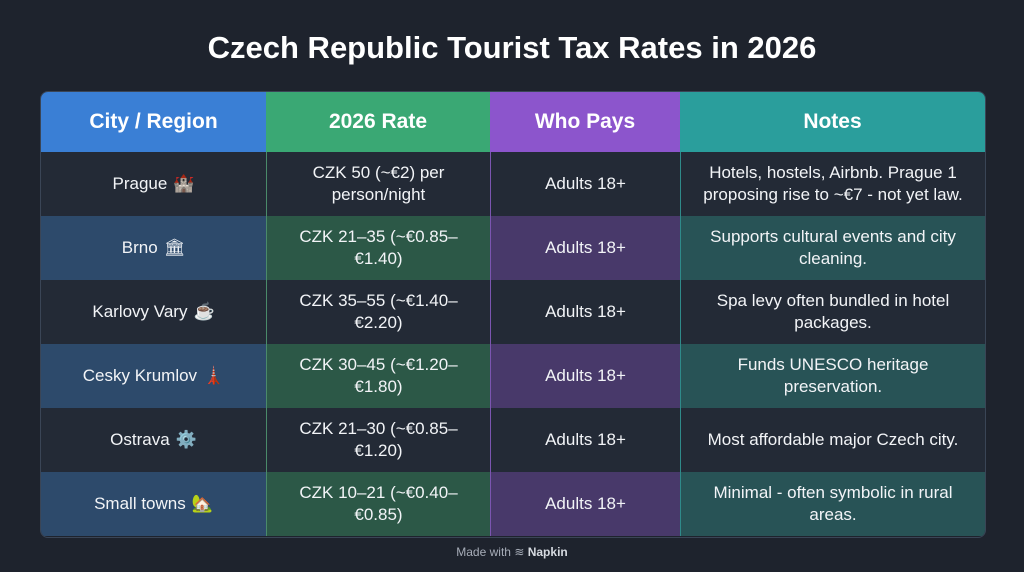 The width and height of the screenshot is (1024, 572). Describe the element at coordinates (378, 122) in the screenshot. I see `header-rate: 2026 Rate` at that location.